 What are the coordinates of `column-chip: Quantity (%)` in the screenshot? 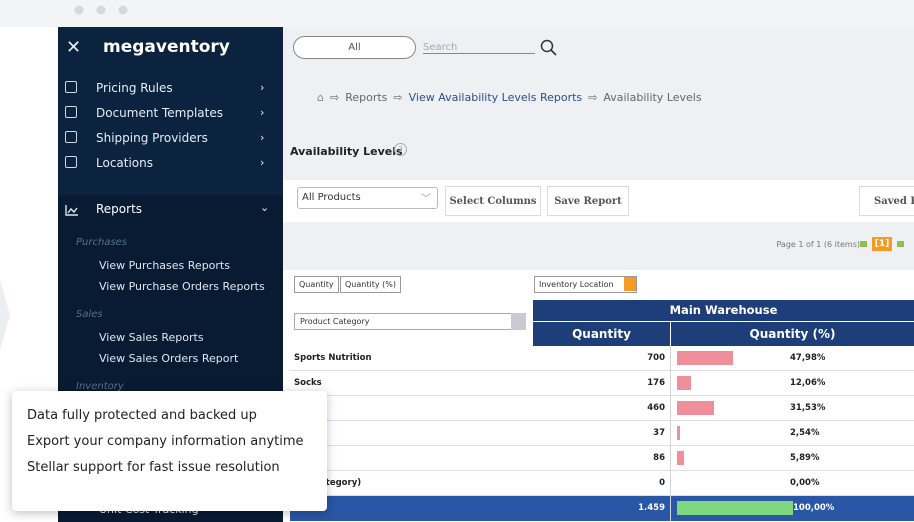 It's located at (370, 284).